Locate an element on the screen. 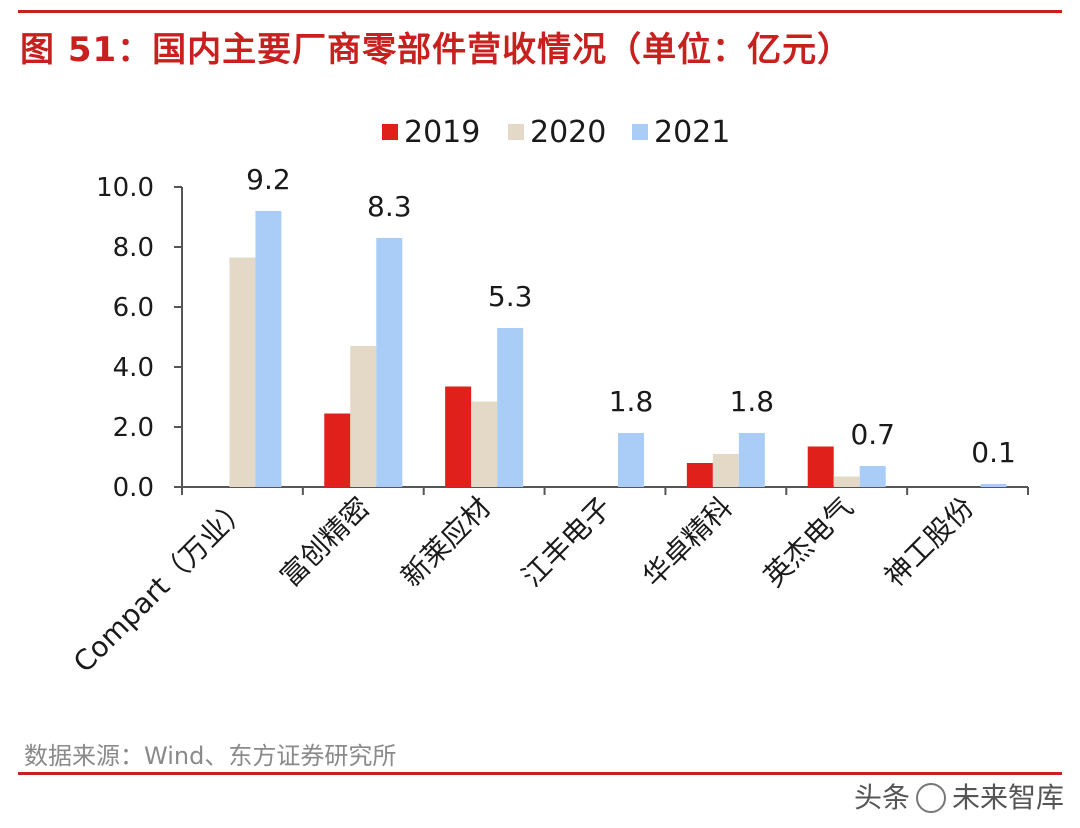 Image resolution: width=1080 pixels, height=828 pixels. x-category-label: 江丰电子 is located at coordinates (566, 542).